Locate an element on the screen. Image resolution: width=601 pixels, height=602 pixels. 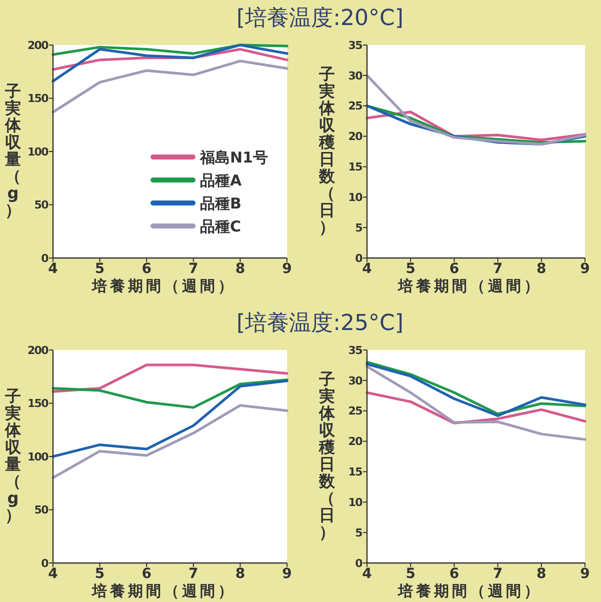
chart-title: [培養温度:20°C] is located at coordinates (320, 18).